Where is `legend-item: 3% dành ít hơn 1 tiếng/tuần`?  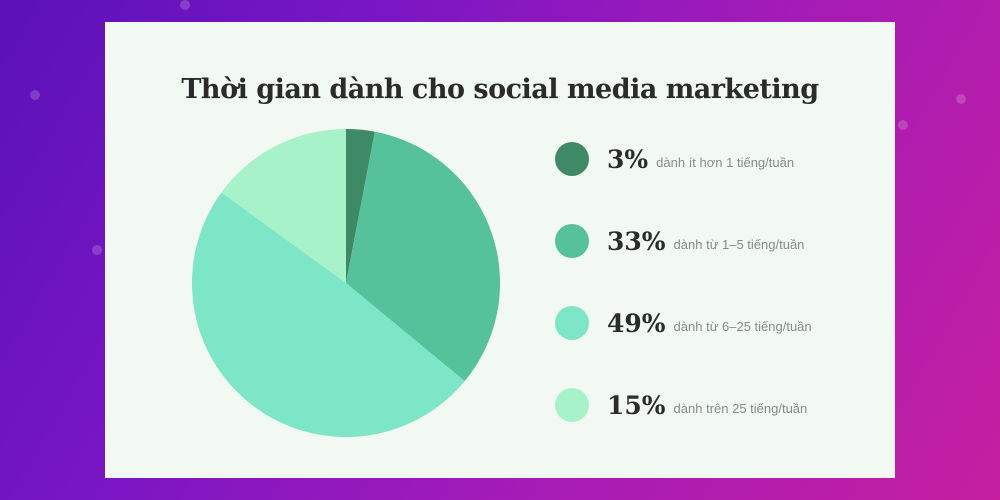 legend-item: 3% dành ít hơn 1 tiếng/tuần is located at coordinates (674, 159).